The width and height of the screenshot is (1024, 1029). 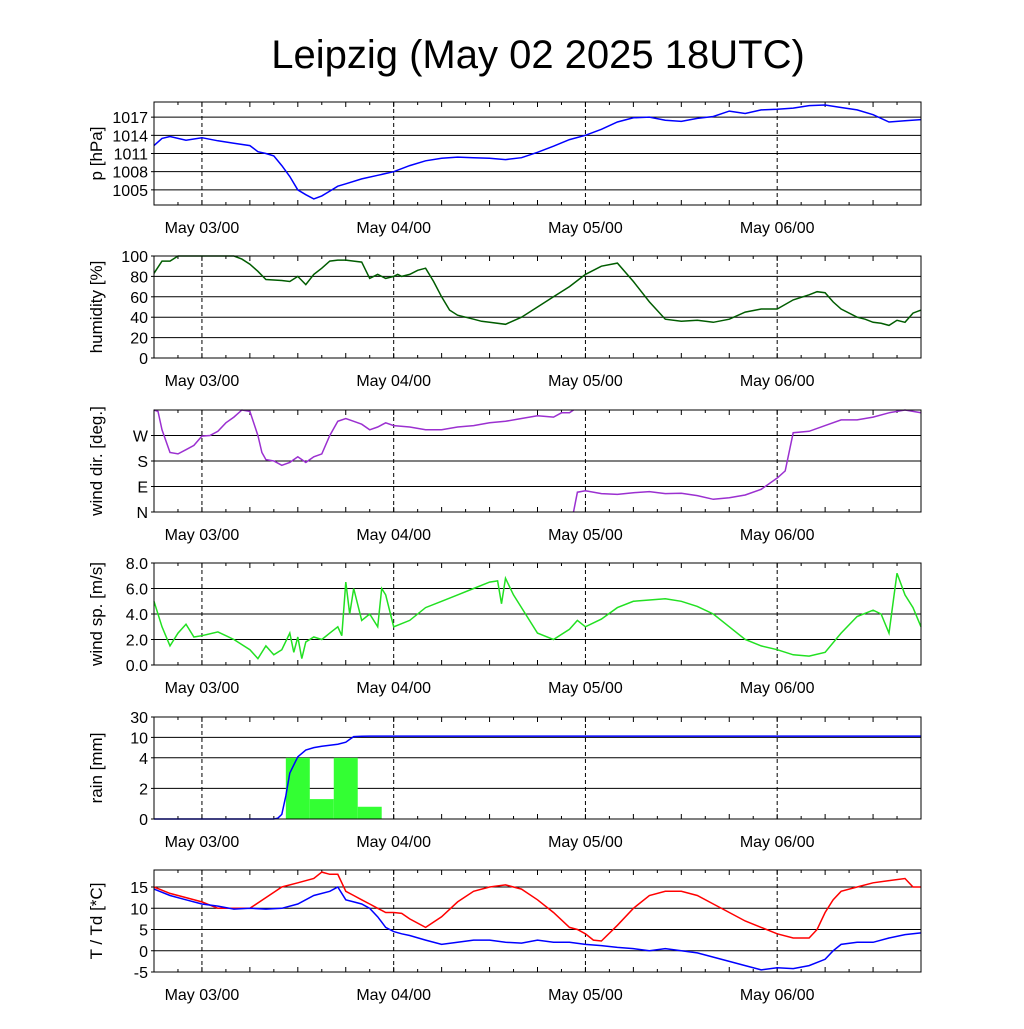 I want to click on y-axis-label: wind dir. [deg.], so click(x=96, y=461).